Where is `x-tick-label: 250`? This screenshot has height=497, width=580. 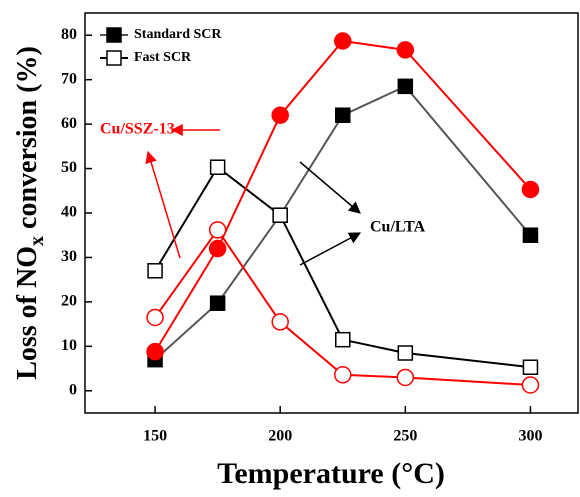 x-tick-label: 250 is located at coordinates (405, 436).